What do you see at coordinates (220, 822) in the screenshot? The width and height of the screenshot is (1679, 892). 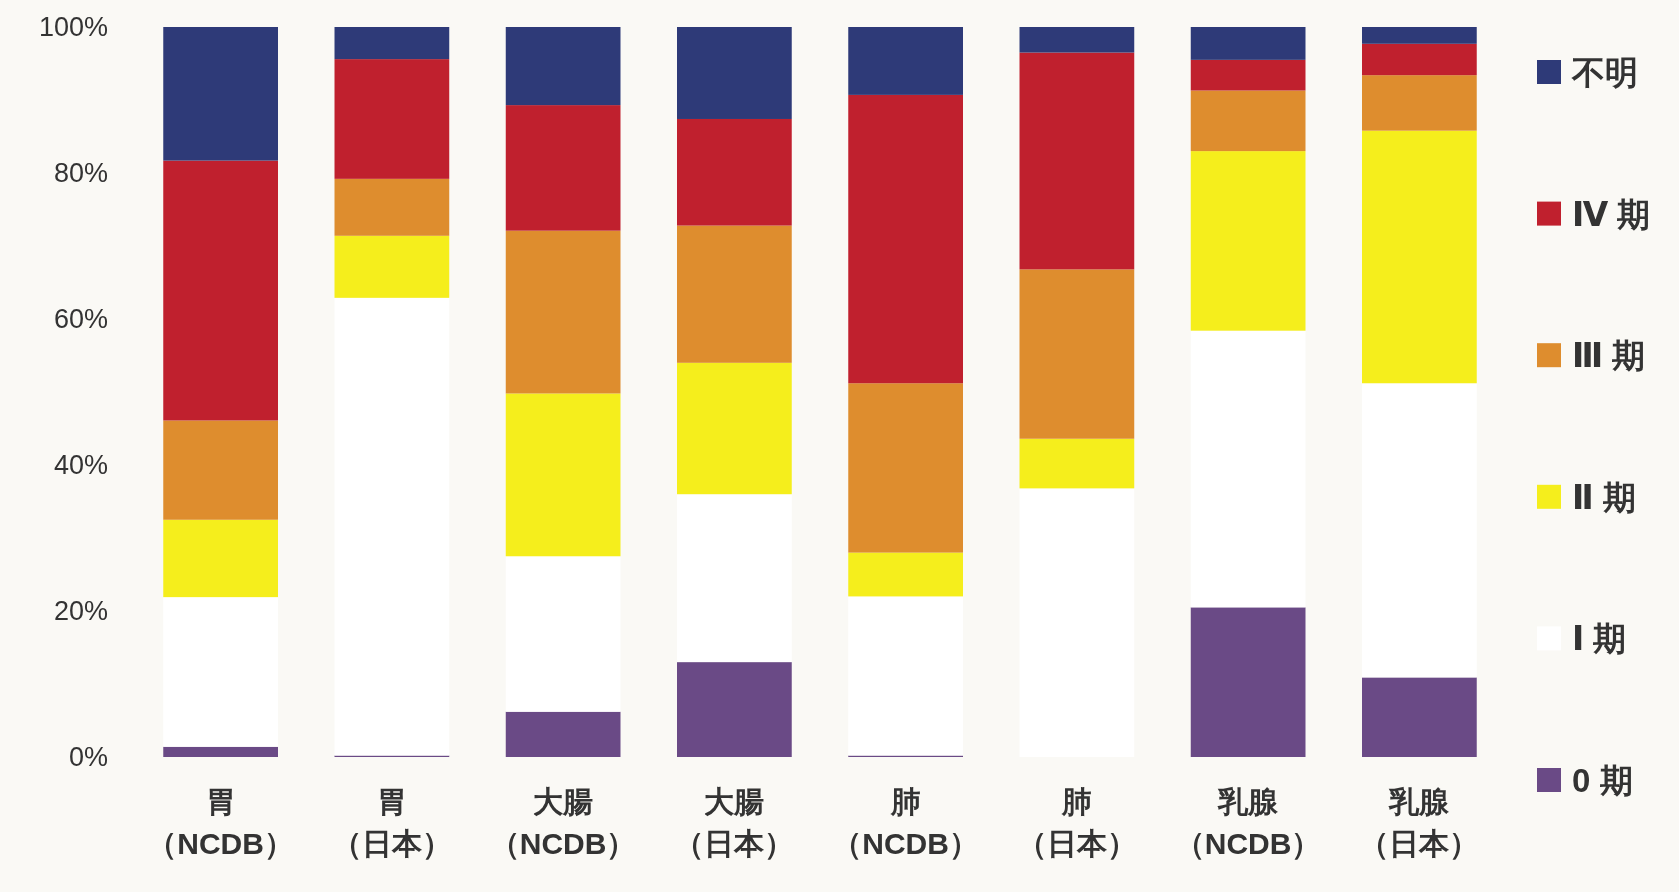 I see `x-tick-label: 胃（NCDB）` at bounding box center [220, 822].